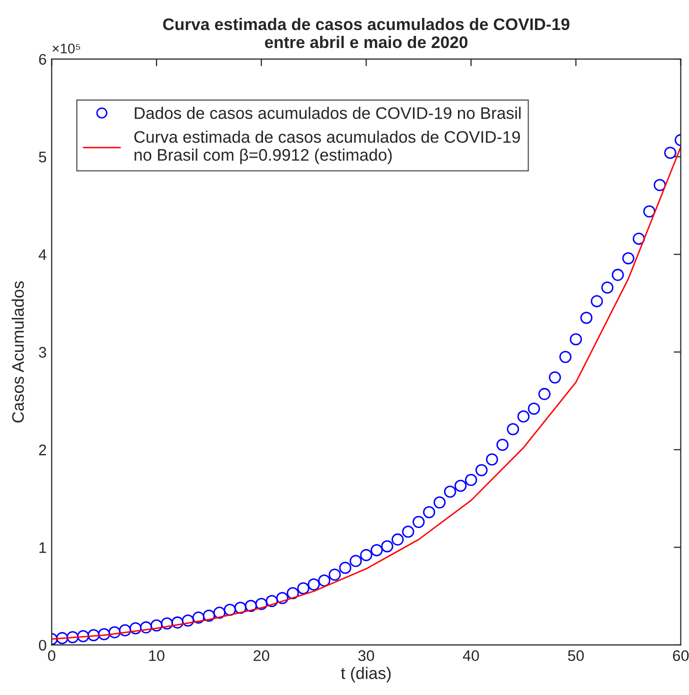 This screenshot has height=695, width=689. I want to click on x-axis-title: t (dias), so click(365, 674).